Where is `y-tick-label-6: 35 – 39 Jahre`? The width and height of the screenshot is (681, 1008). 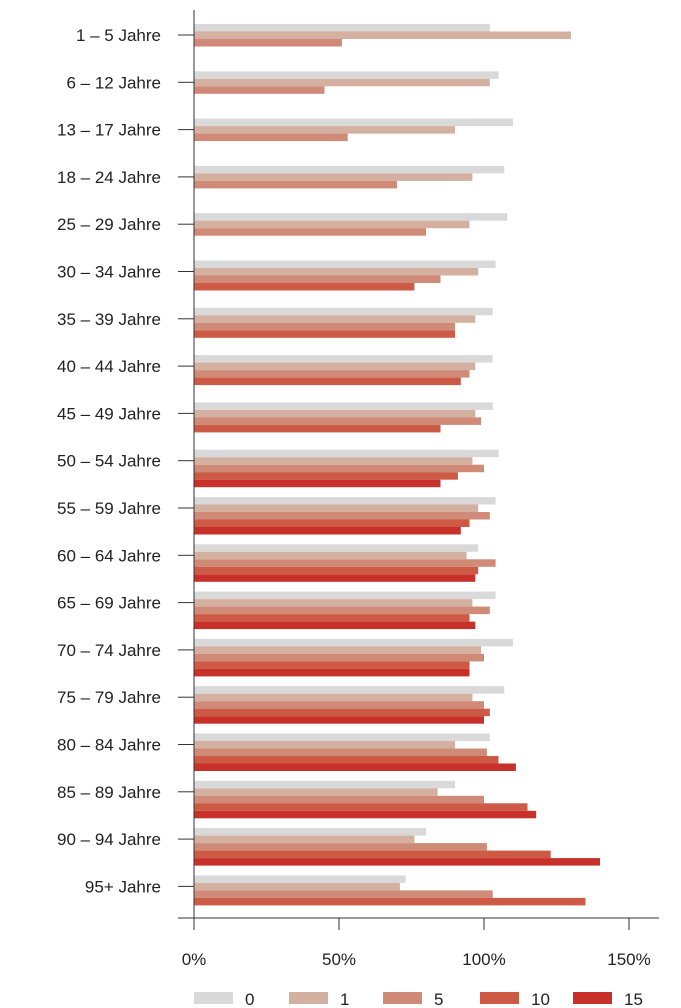 y-tick-label-6: 35 – 39 Jahre is located at coordinates (109, 319).